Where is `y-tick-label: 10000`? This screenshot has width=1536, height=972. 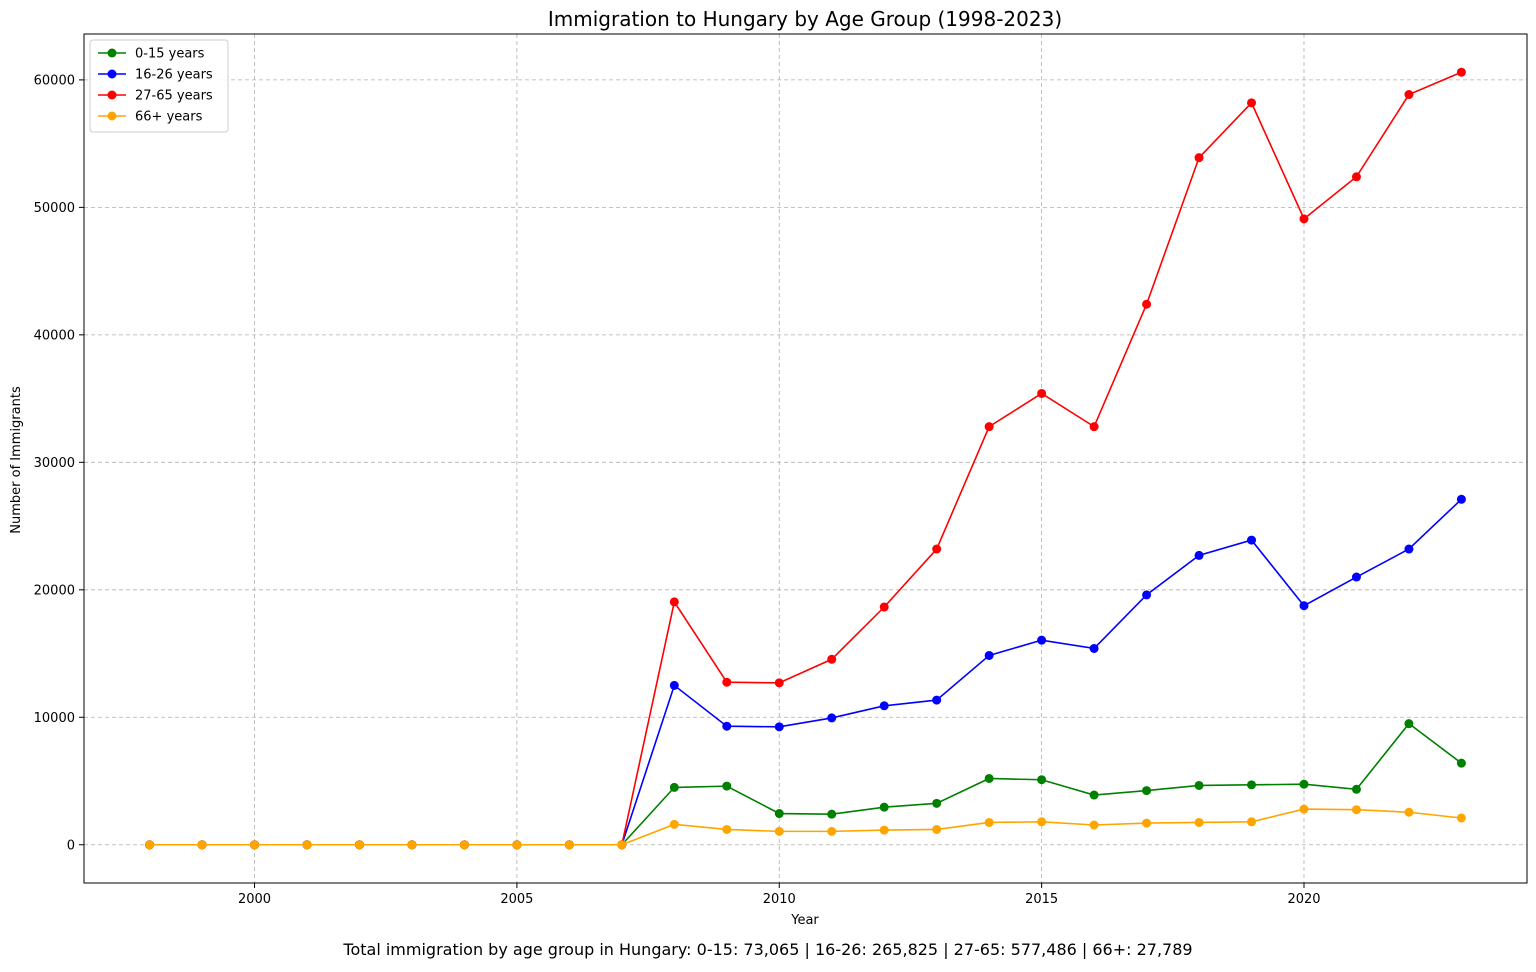
y-tick-label: 10000 is located at coordinates (54, 718).